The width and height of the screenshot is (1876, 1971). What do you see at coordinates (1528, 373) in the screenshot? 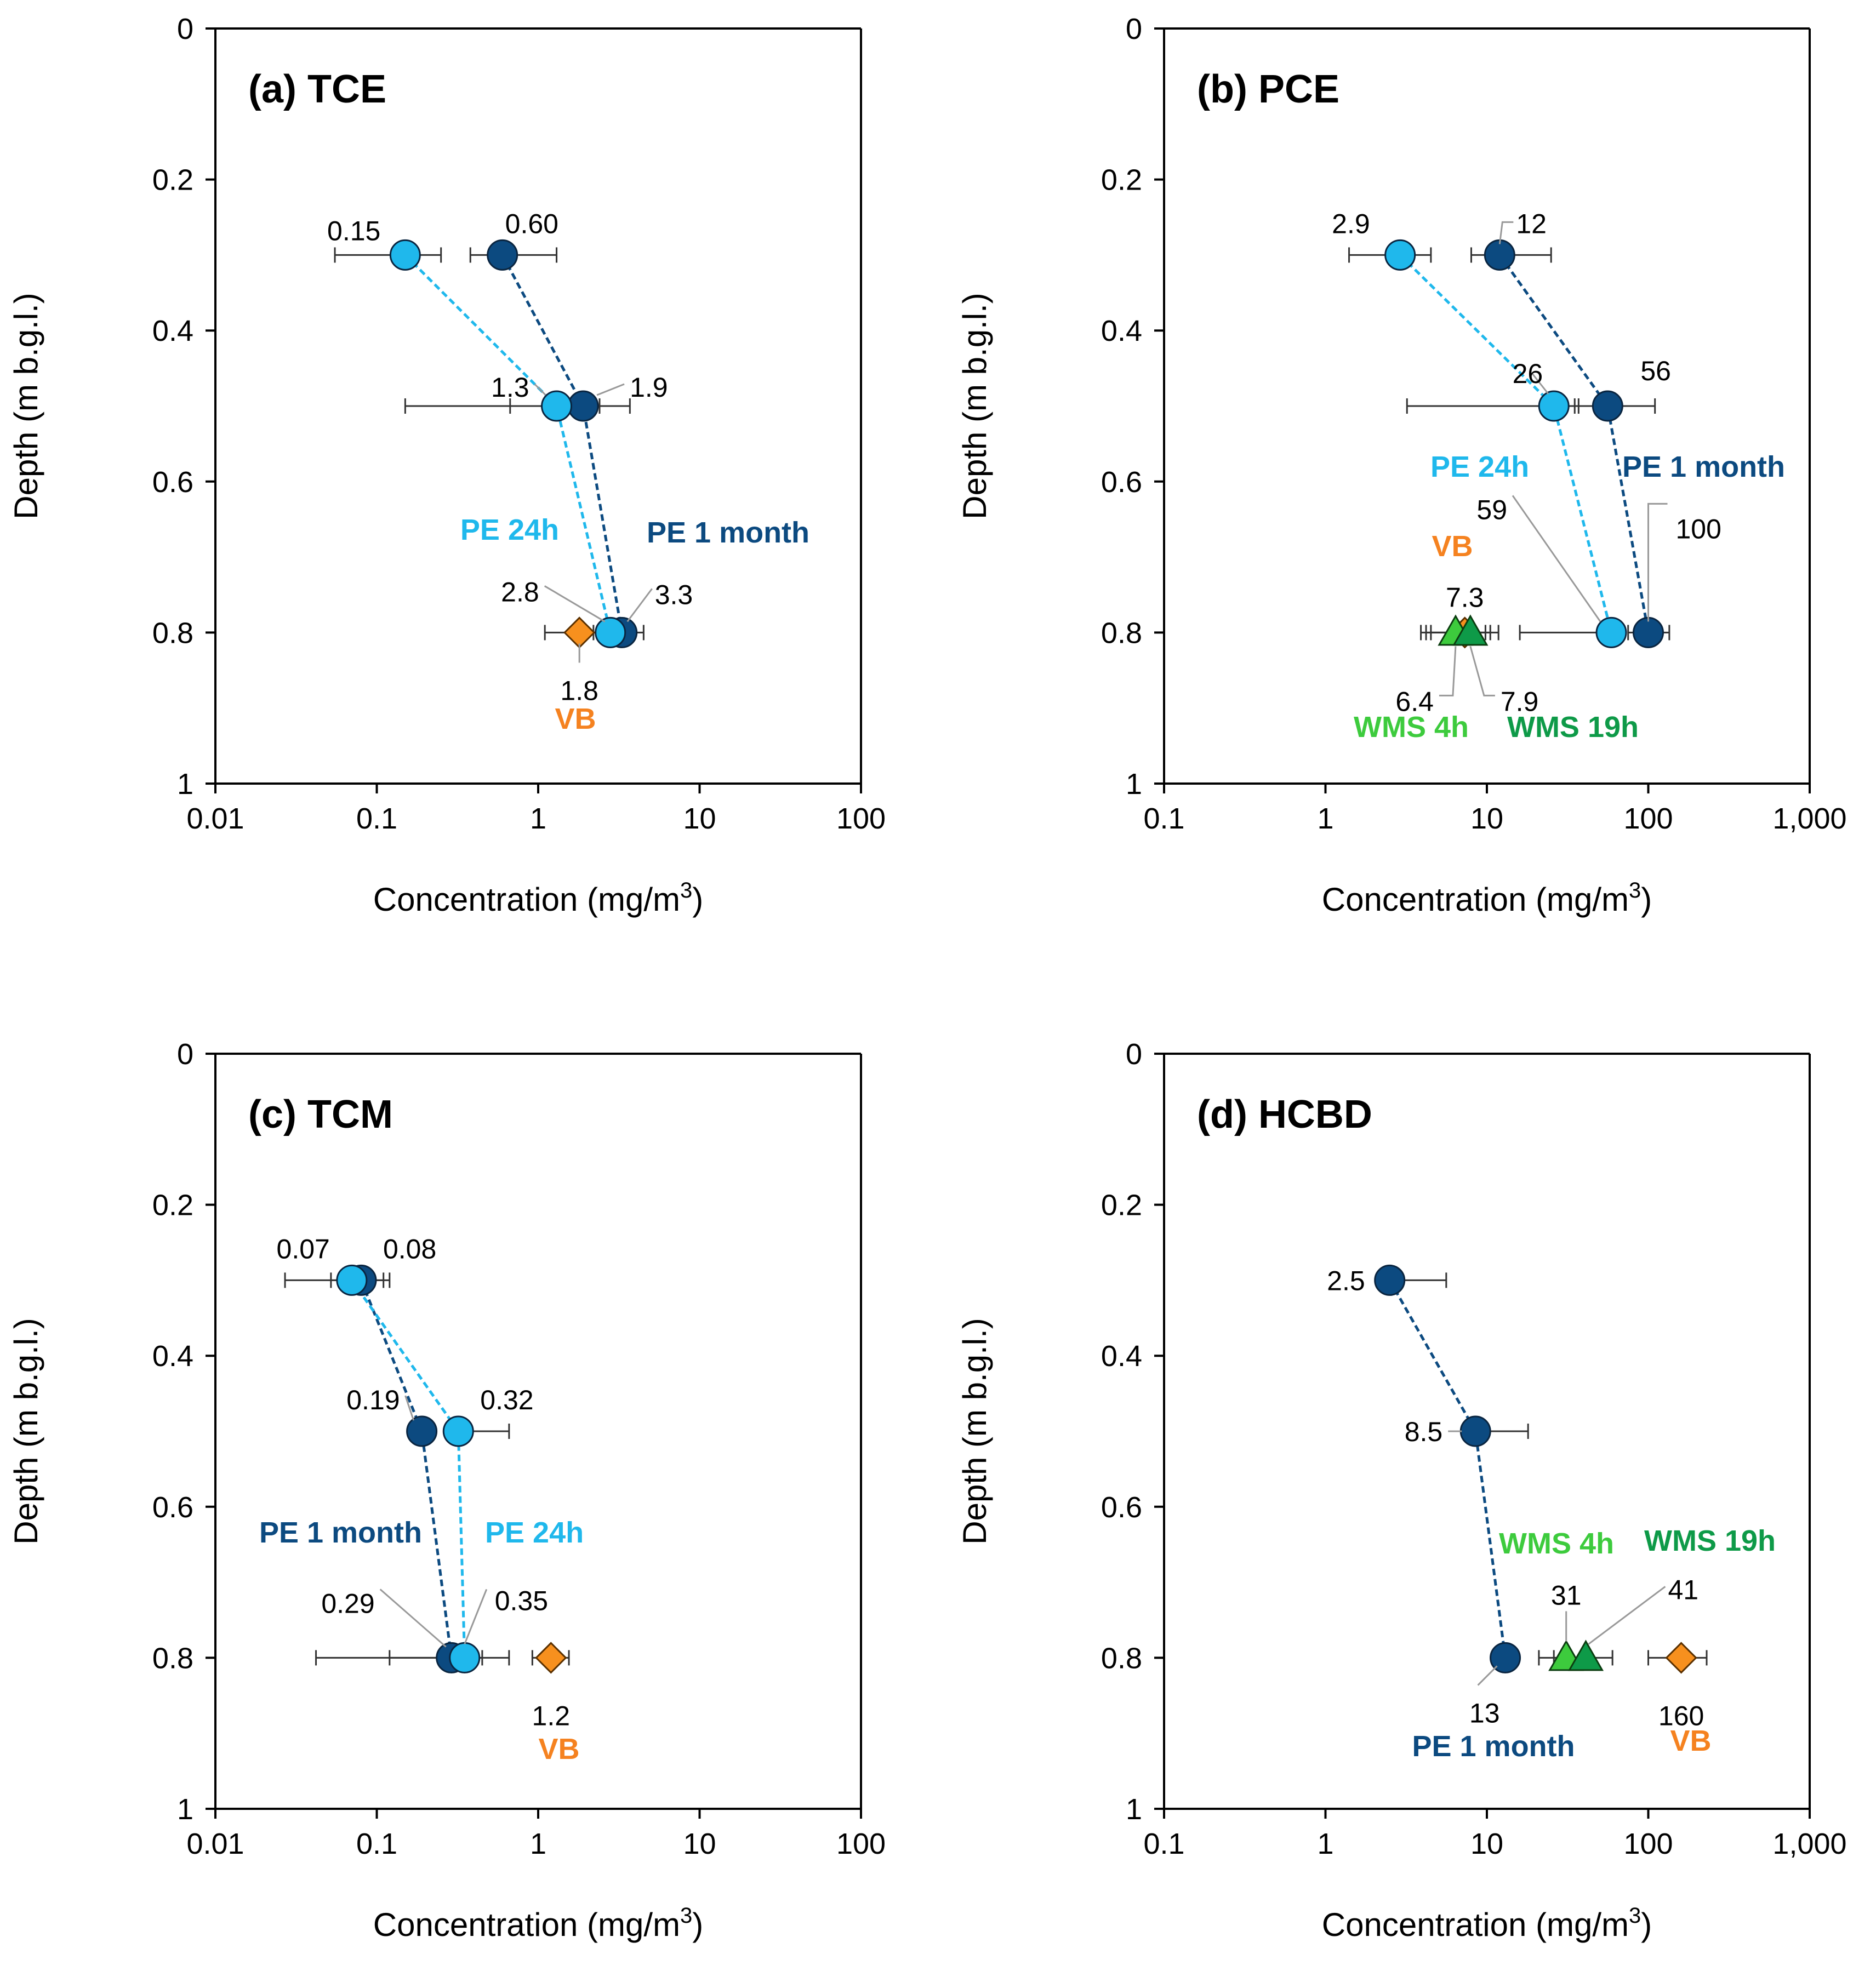
I see `data-label-pe-24h: 26` at bounding box center [1528, 373].